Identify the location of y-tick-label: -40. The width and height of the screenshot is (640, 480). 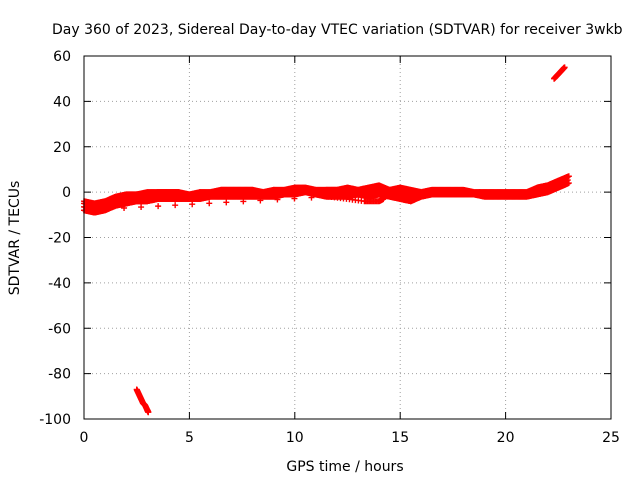
(59, 284).